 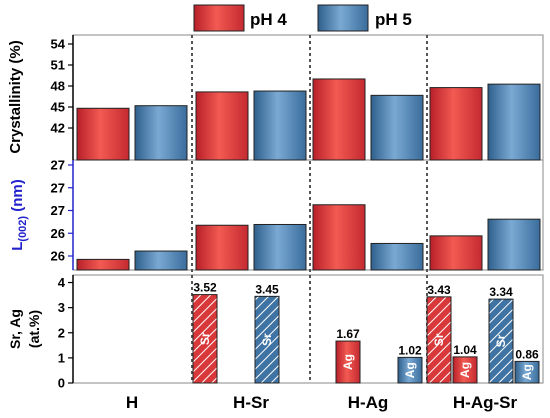 I want to click on y-tick-label: 45, so click(x=58, y=107).